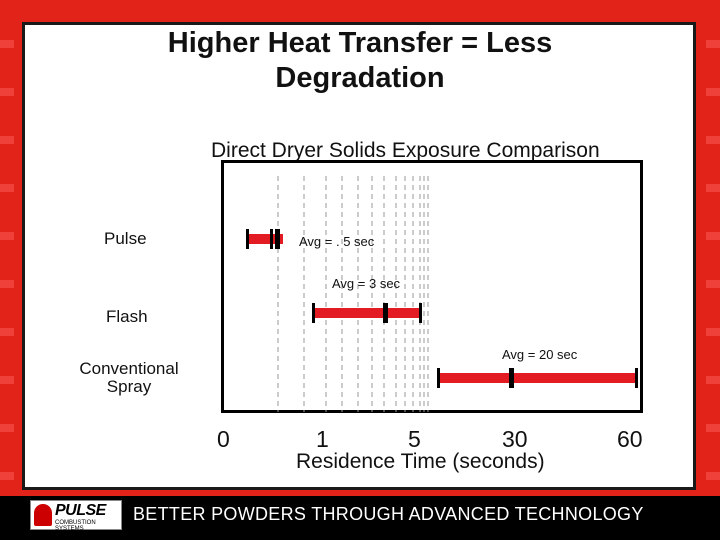 This screenshot has height=540, width=720. I want to click on row-label-flash: Flash, so click(127, 317).